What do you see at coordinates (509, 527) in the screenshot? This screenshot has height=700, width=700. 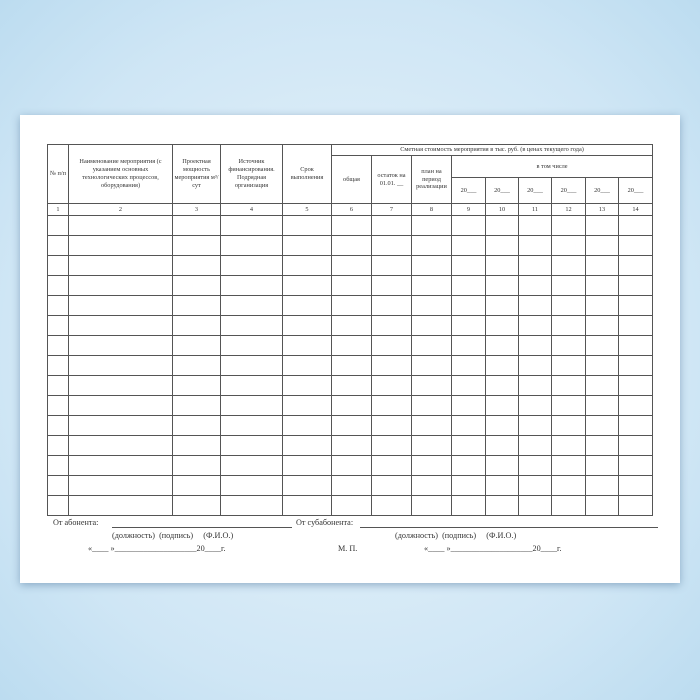 I see `subsubscriber-signature-line` at bounding box center [509, 527].